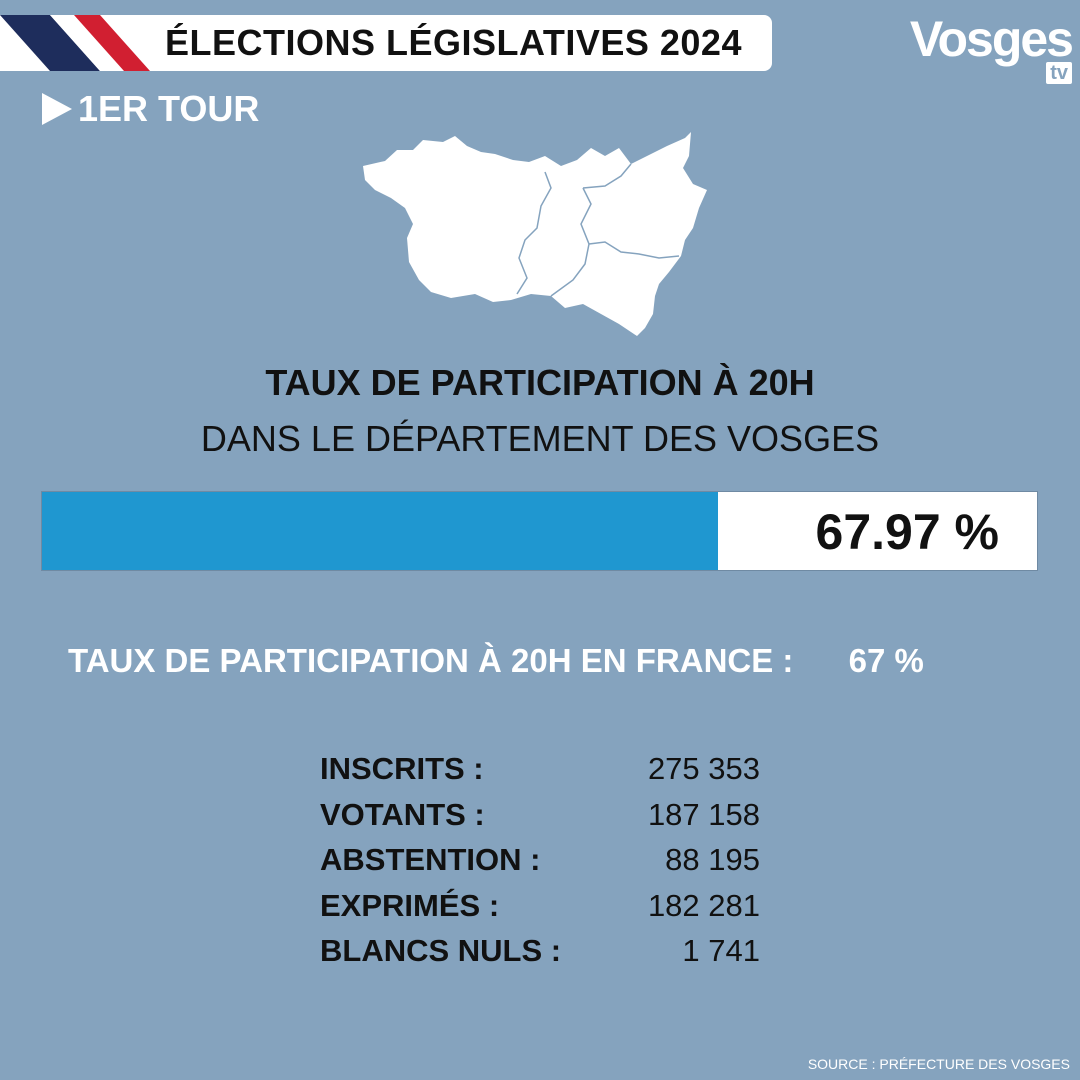 Image resolution: width=1080 pixels, height=1080 pixels. What do you see at coordinates (540, 815) in the screenshot?
I see `stat-row-votants: VOTANTS : 187 158` at bounding box center [540, 815].